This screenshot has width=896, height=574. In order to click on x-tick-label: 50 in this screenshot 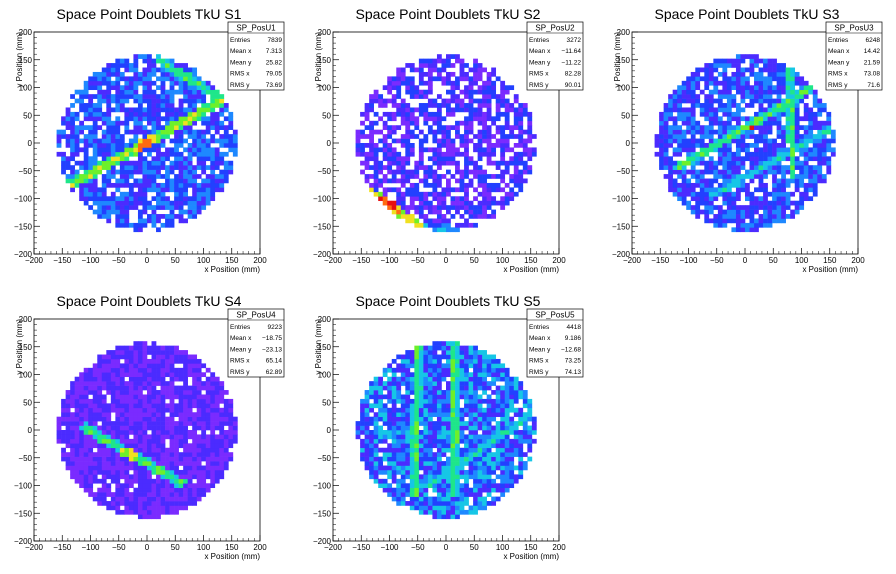, I will do `click(175, 547)`.